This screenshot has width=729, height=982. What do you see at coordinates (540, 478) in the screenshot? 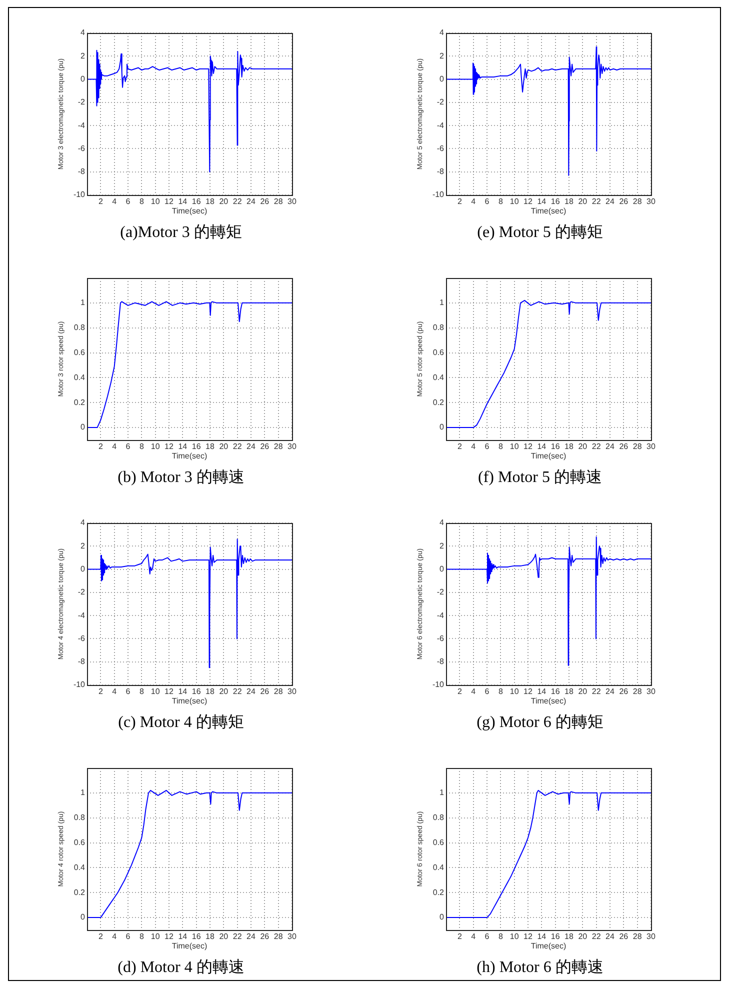
I see `text: (f) Motor 5 的轉速` at bounding box center [540, 478].